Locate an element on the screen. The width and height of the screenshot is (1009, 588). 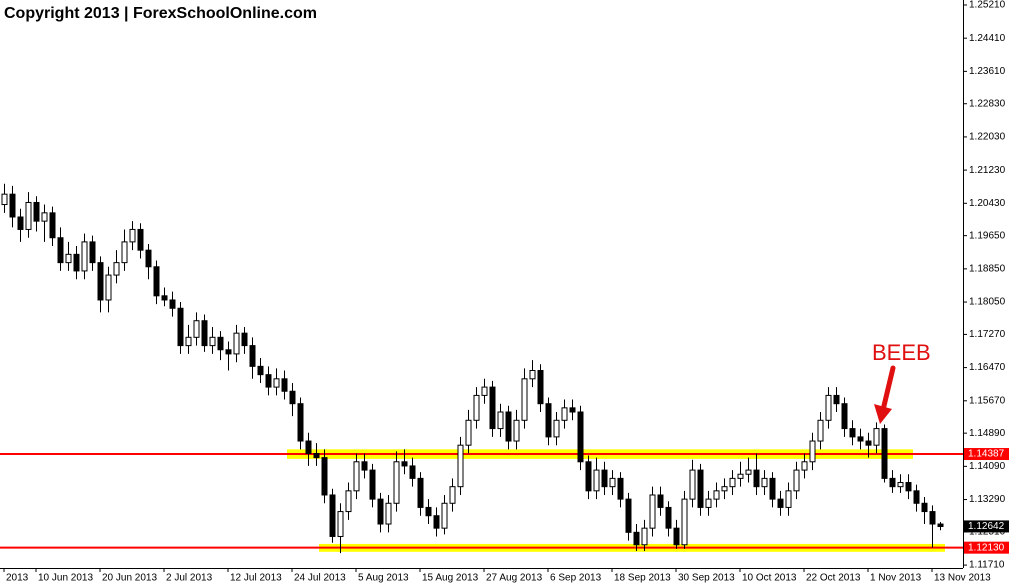
y-tick-label: 1.16470 is located at coordinates (987, 367).